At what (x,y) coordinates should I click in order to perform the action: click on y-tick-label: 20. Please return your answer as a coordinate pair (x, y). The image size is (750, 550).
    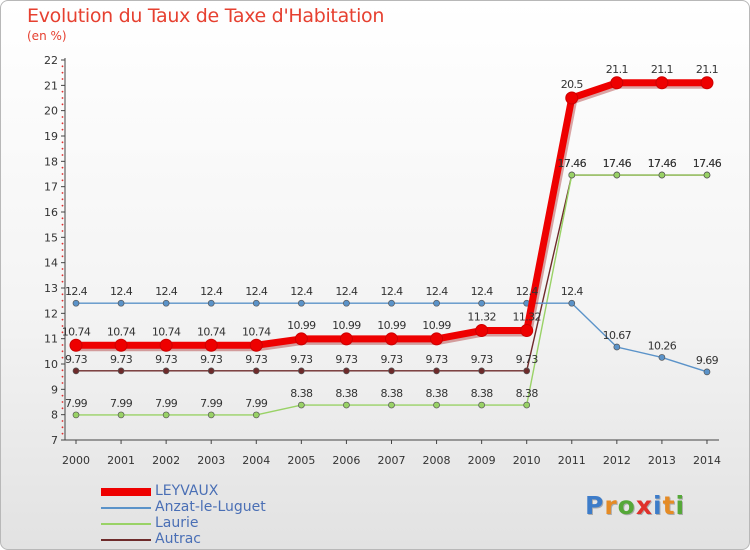
    Looking at the image, I should click on (51, 111).